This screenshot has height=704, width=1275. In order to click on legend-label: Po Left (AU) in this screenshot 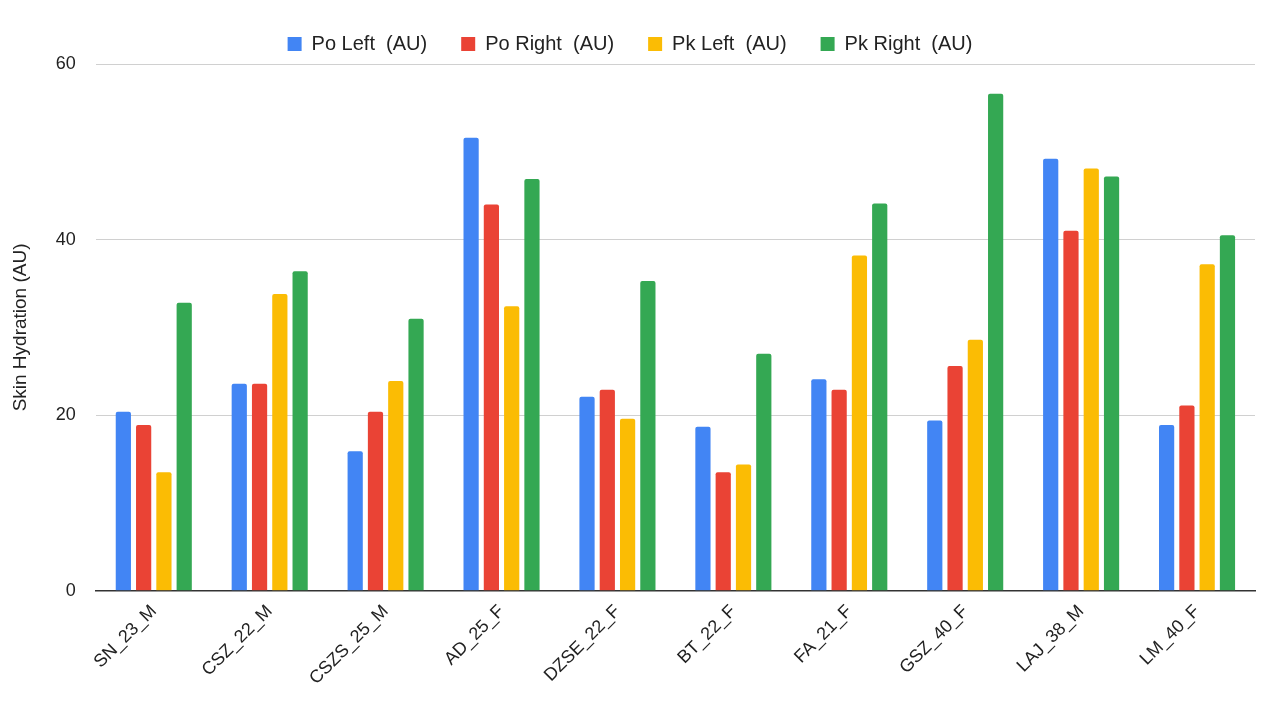, I will do `click(369, 42)`.